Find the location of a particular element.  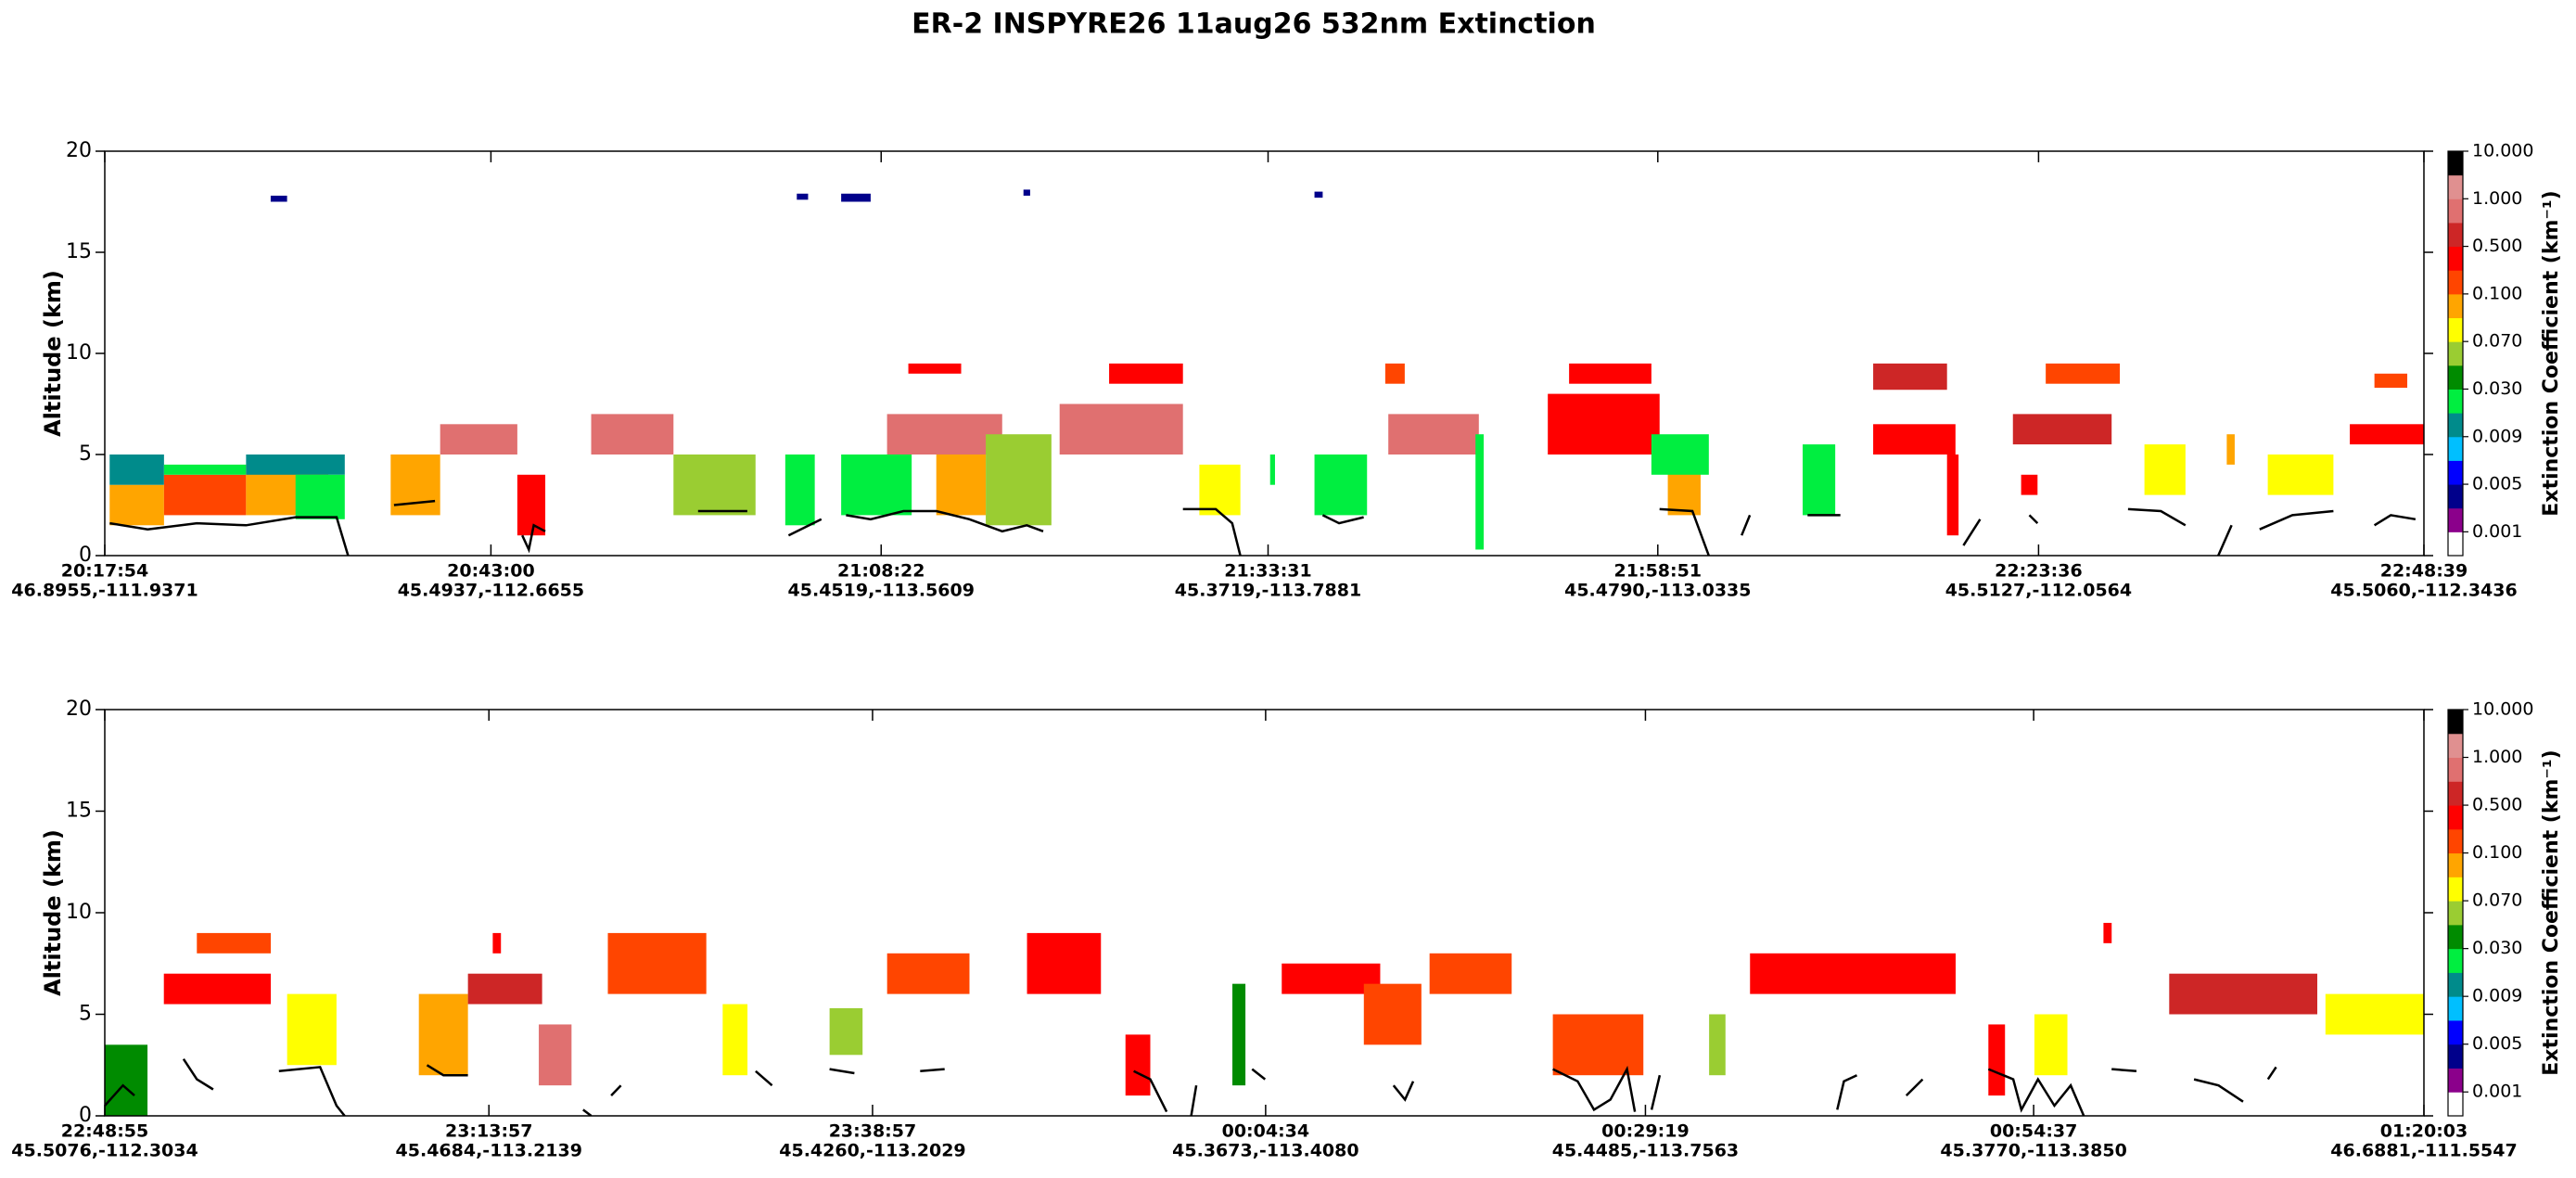

x-tick-label: 45.4684,-113.2139 is located at coordinates (489, 1151).